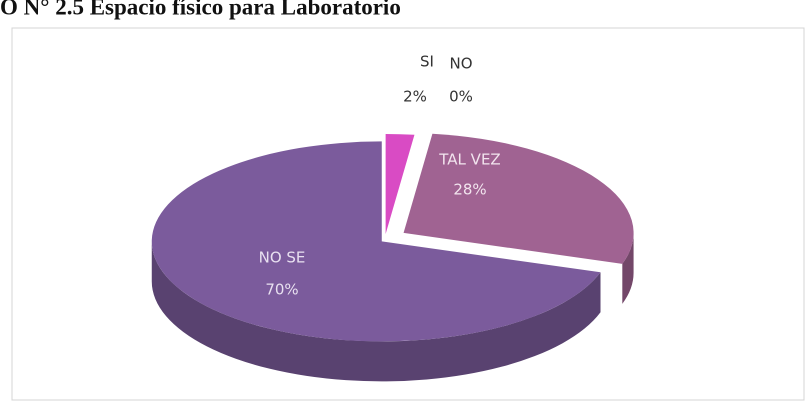 Image resolution: width=805 pixels, height=401 pixels. I want to click on slice-value-label: 2%, so click(415, 97).